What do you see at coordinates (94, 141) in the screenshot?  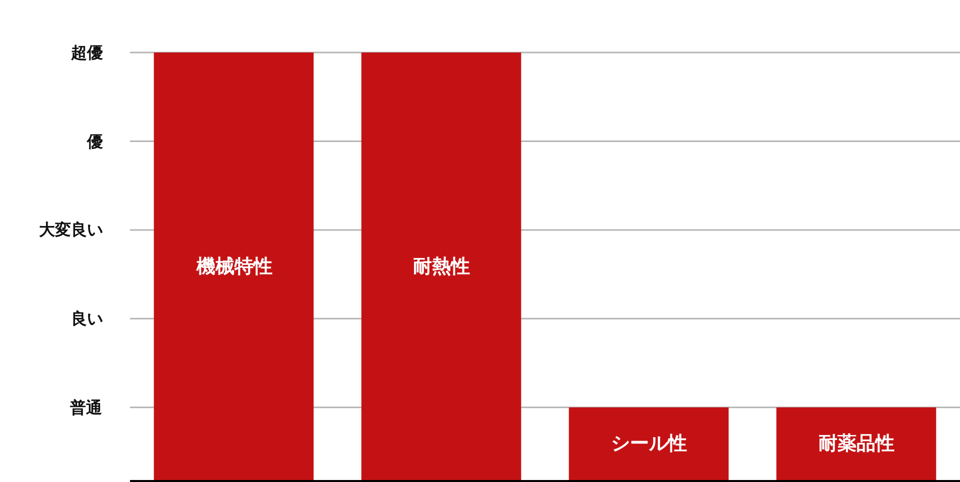 I see `text: 優` at bounding box center [94, 141].